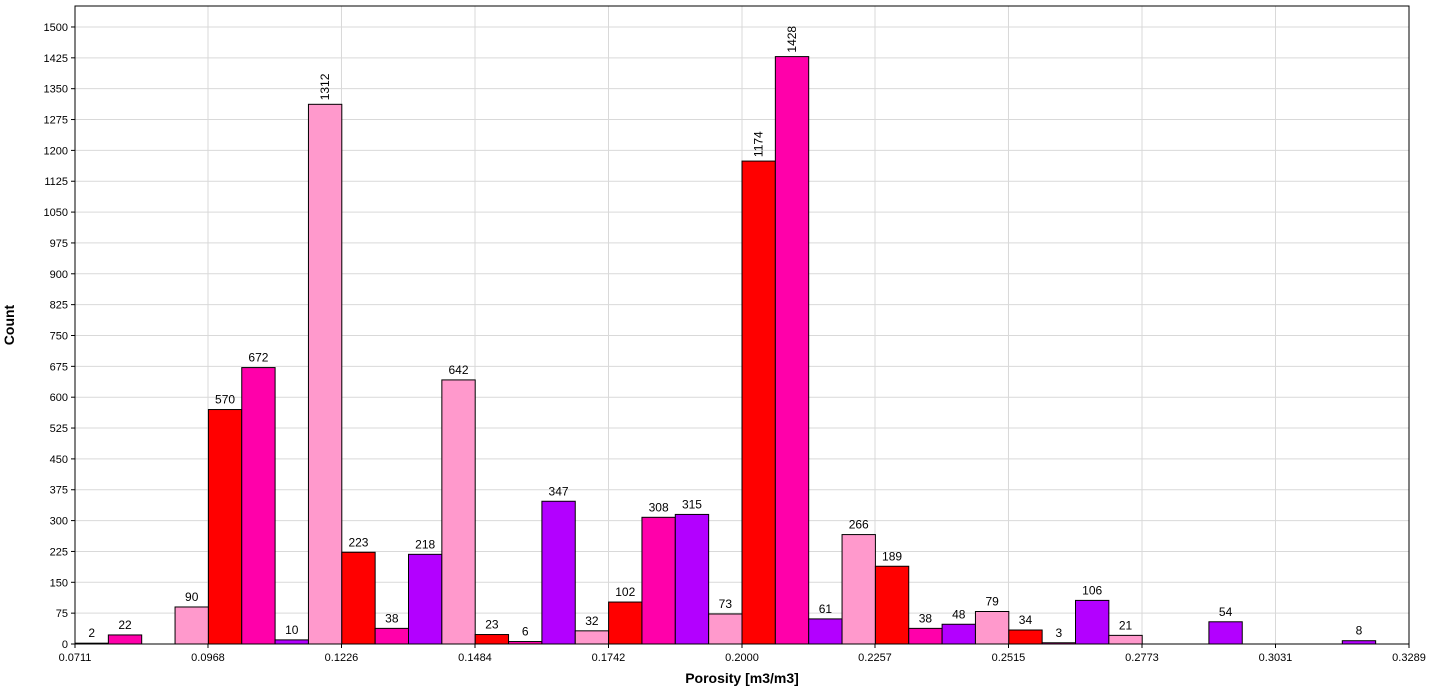 Image resolution: width=1429 pixels, height=694 pixels. What do you see at coordinates (826, 609) in the screenshot?
I see `value-label: 61` at bounding box center [826, 609].